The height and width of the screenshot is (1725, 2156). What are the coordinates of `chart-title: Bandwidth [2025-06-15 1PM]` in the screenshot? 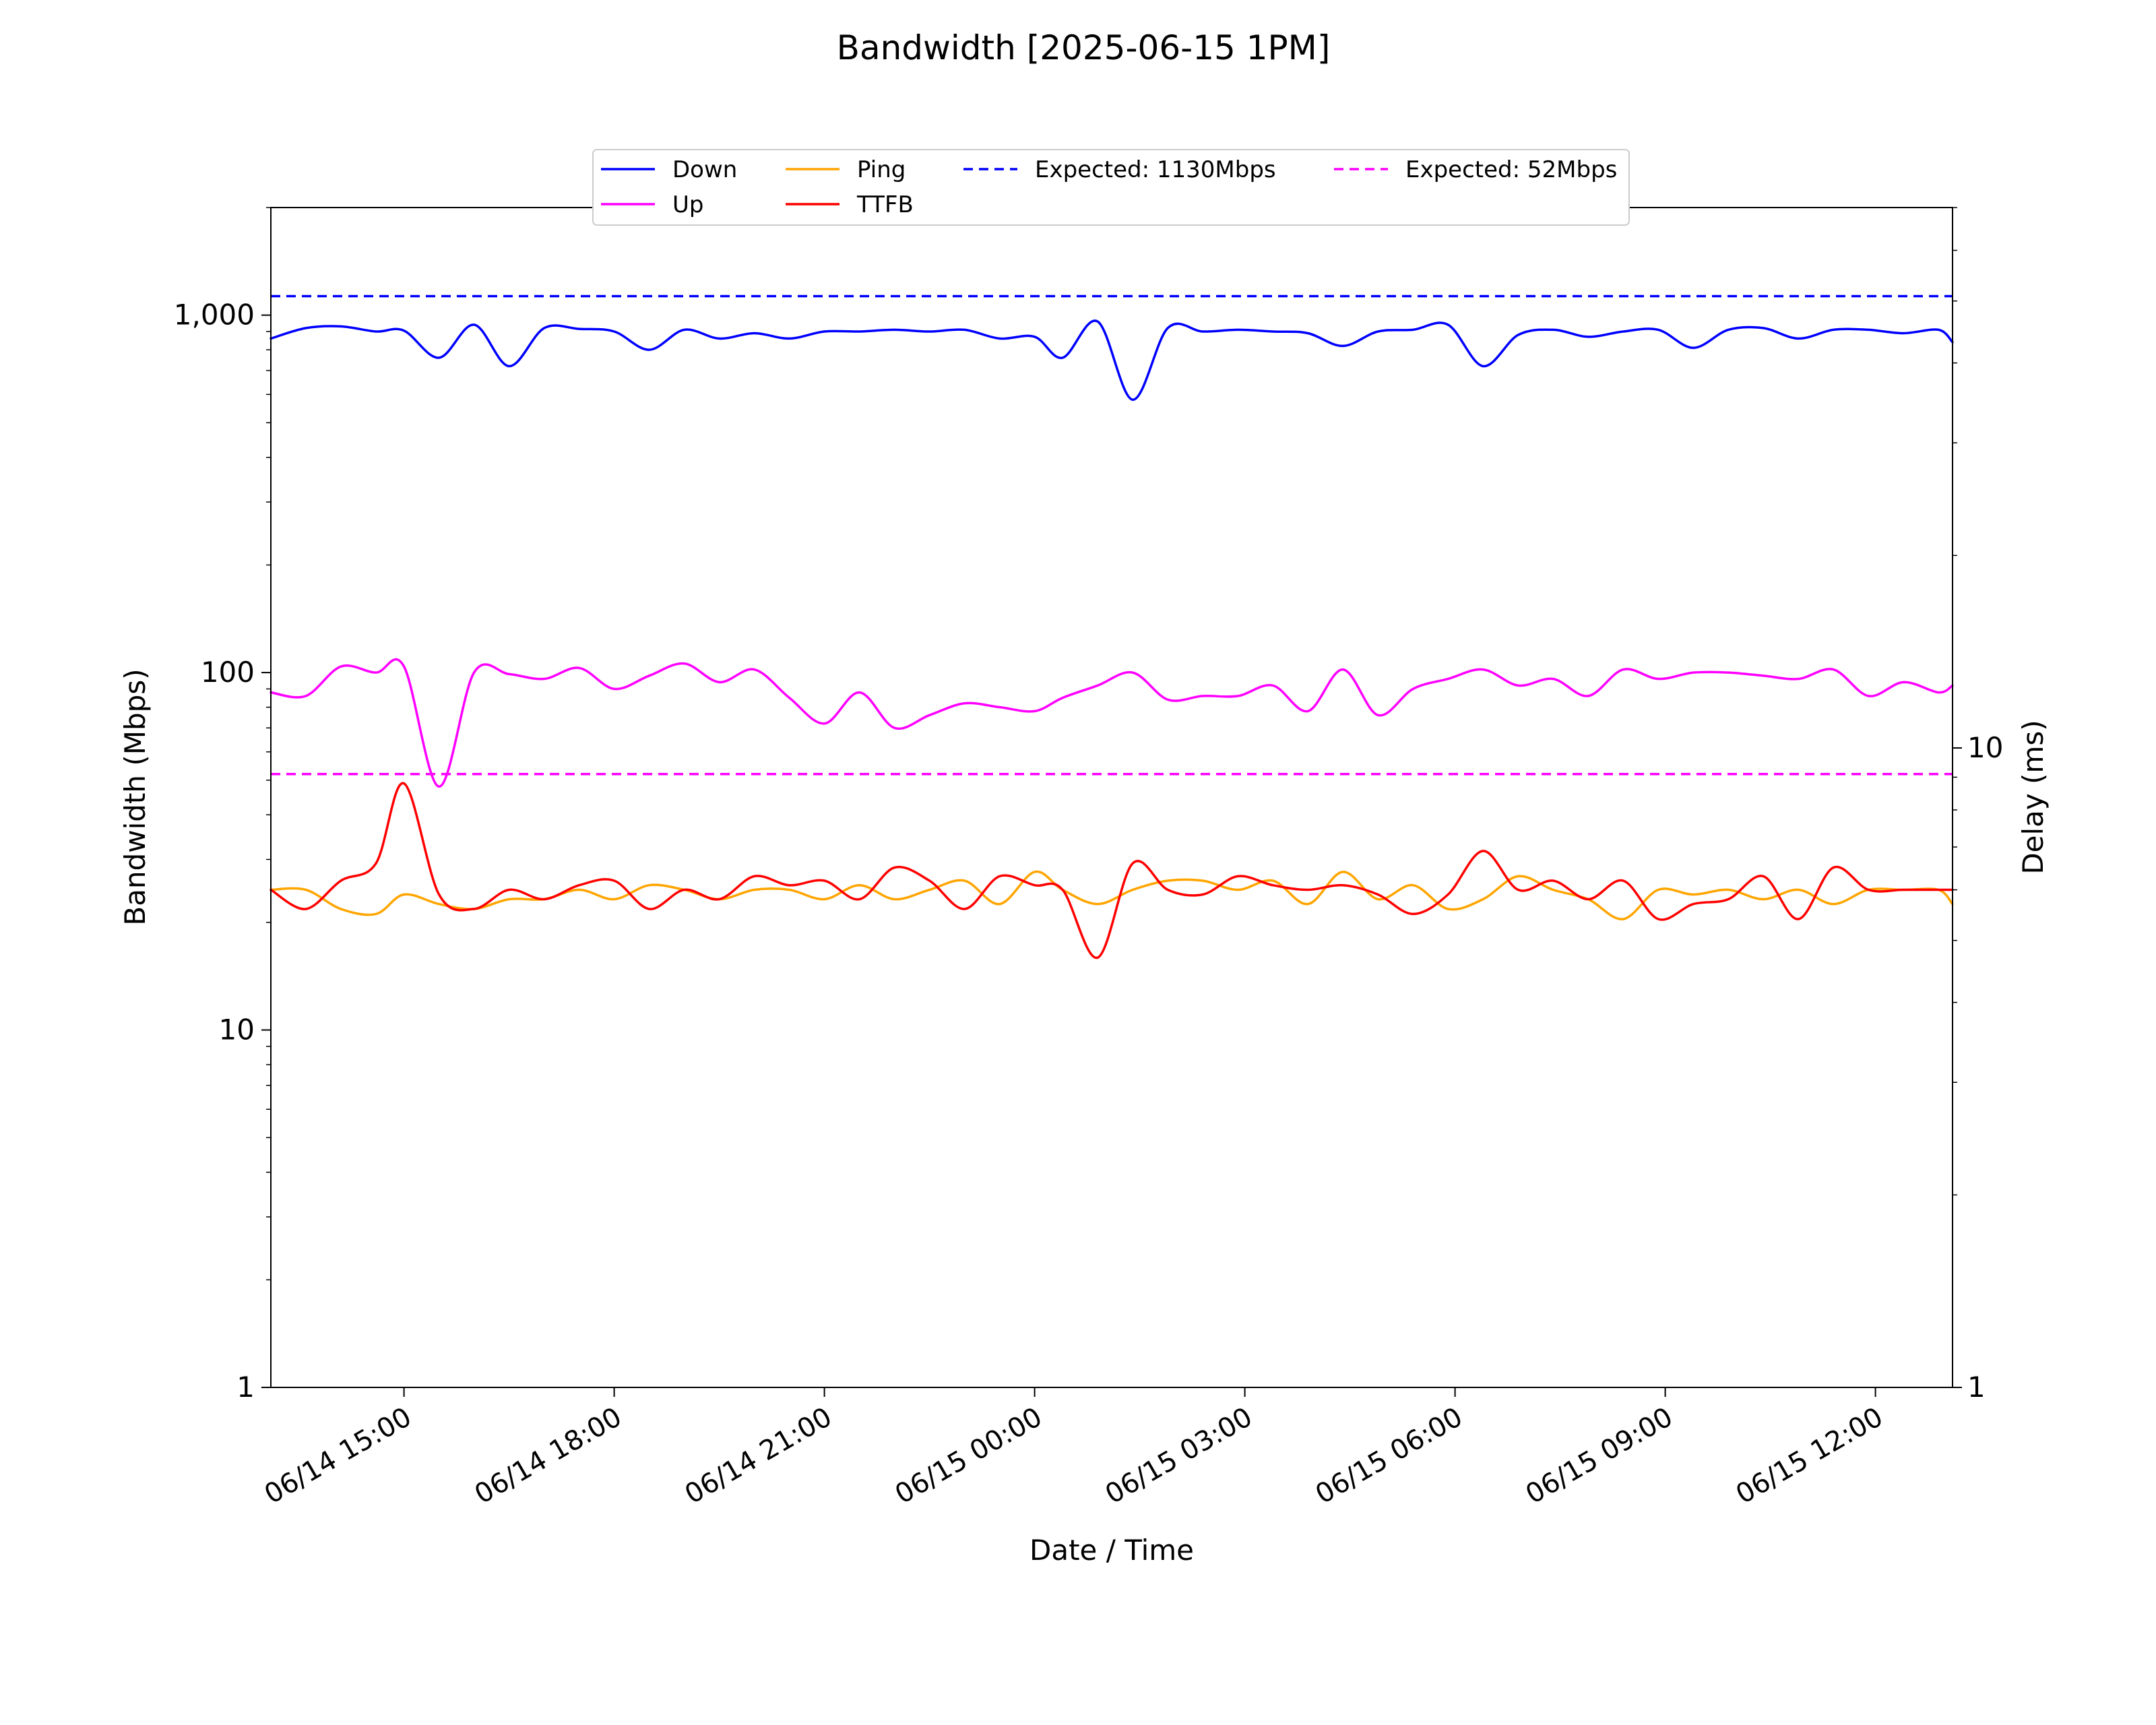 It's located at (1084, 47).